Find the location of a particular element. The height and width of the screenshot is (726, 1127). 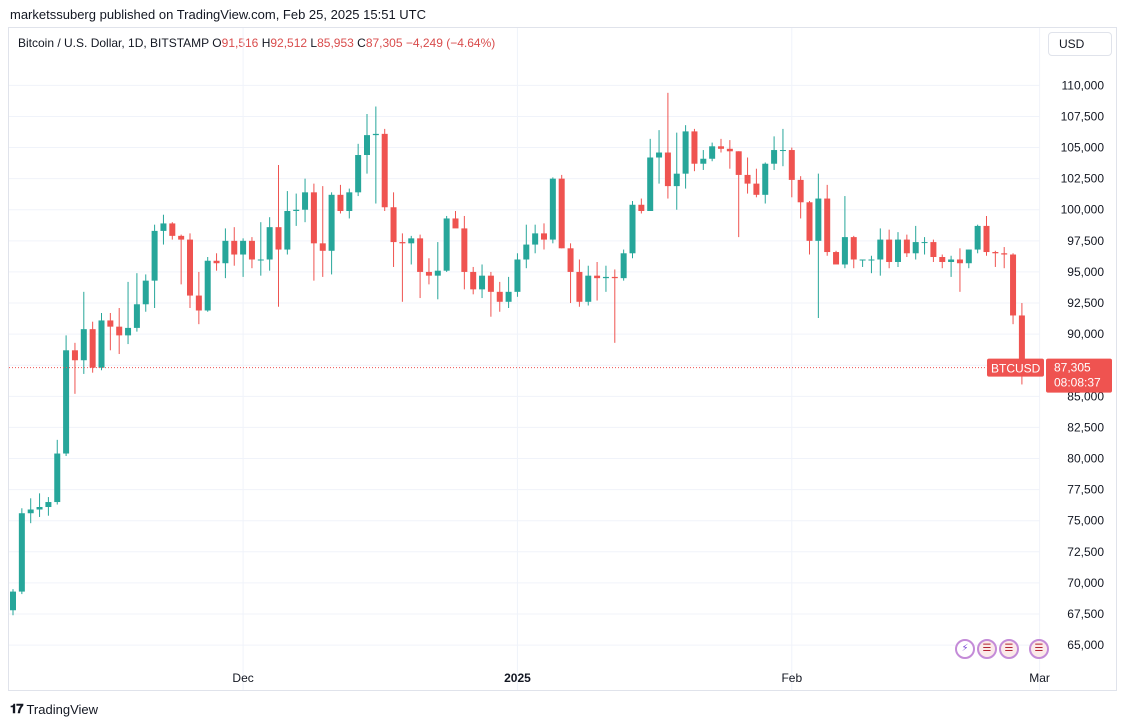

y-tick-label: 110,000 is located at coordinates (1083, 85).